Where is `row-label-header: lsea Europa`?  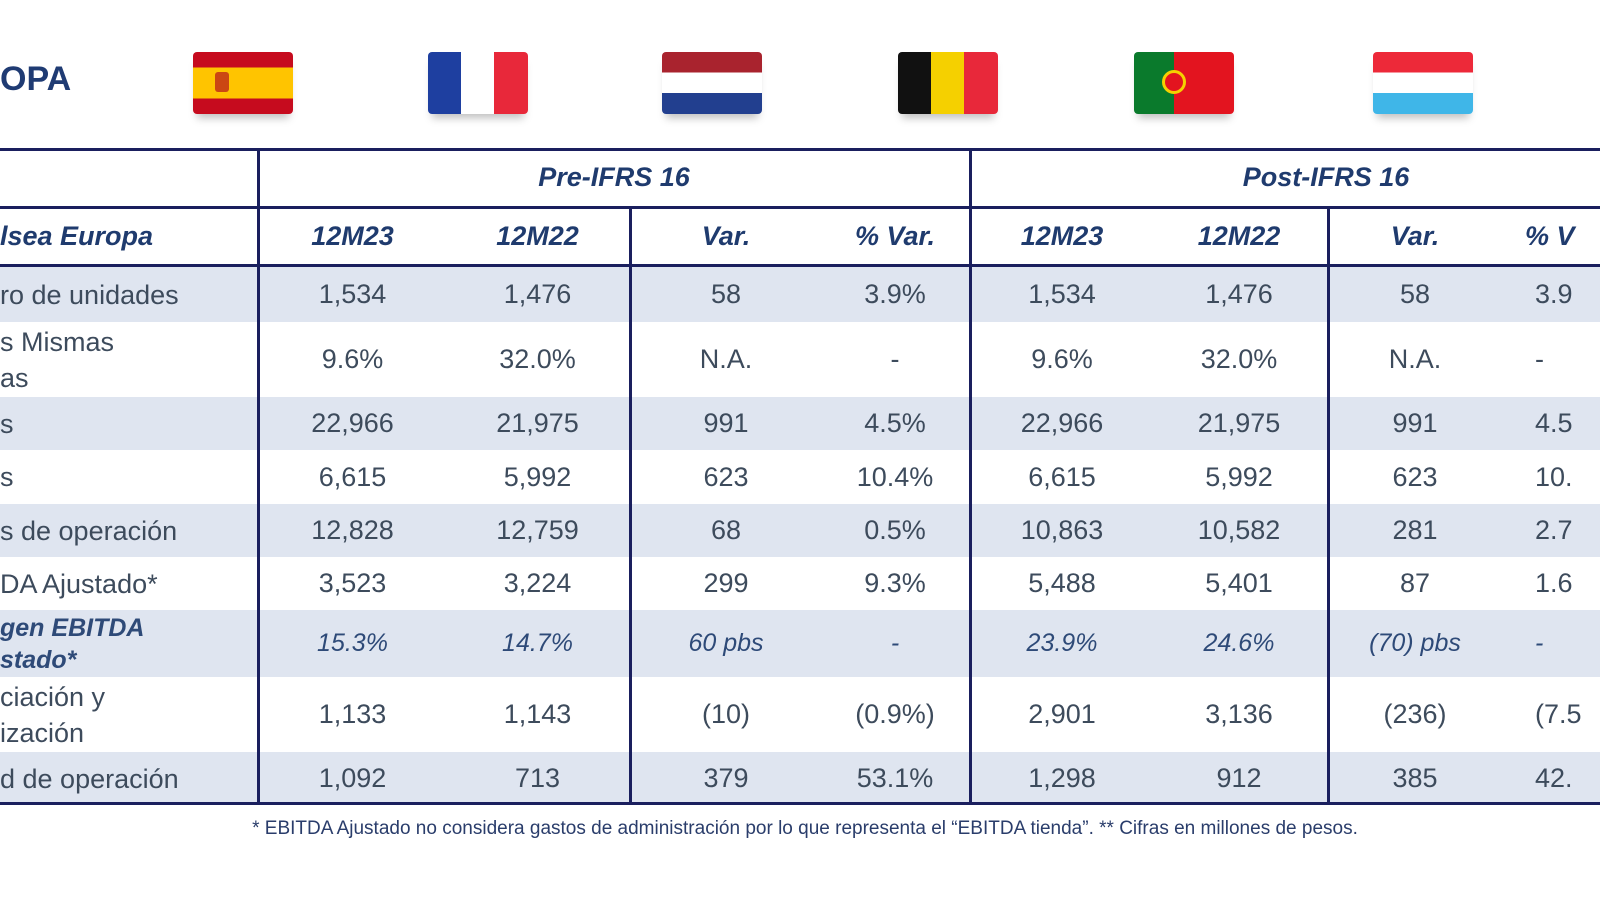 row-label-header: lsea Europa is located at coordinates (77, 235).